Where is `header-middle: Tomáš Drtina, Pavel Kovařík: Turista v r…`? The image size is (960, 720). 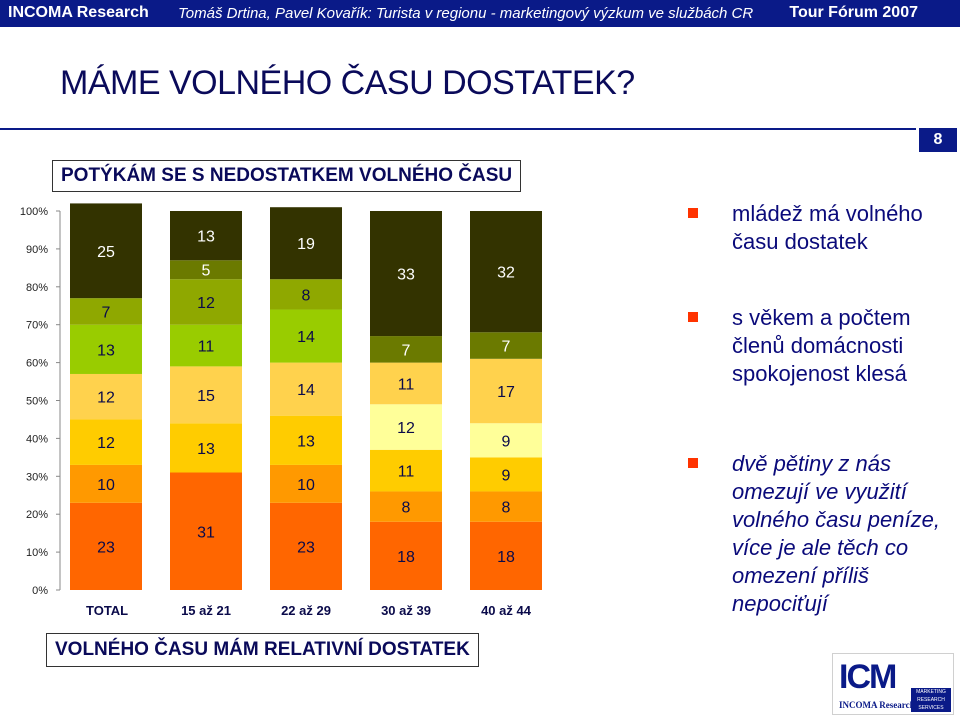
header-middle: Tomáš Drtina, Pavel Kovařík: Turista v r… is located at coordinates (466, 13).